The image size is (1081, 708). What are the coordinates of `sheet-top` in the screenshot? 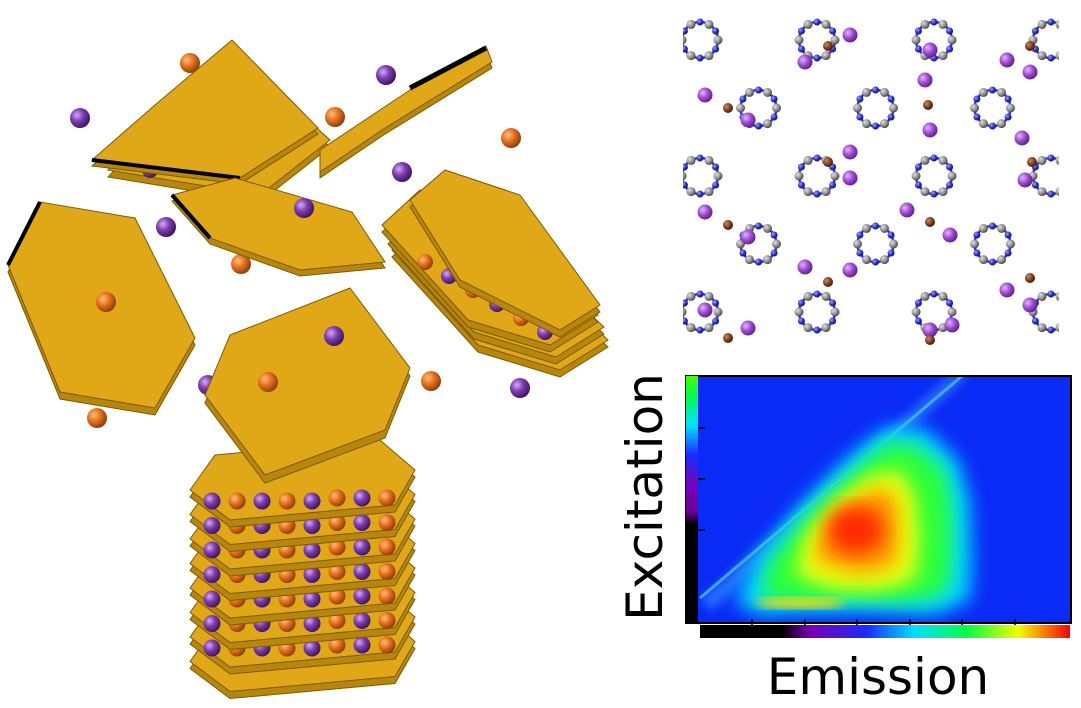 It's located at (505, 250).